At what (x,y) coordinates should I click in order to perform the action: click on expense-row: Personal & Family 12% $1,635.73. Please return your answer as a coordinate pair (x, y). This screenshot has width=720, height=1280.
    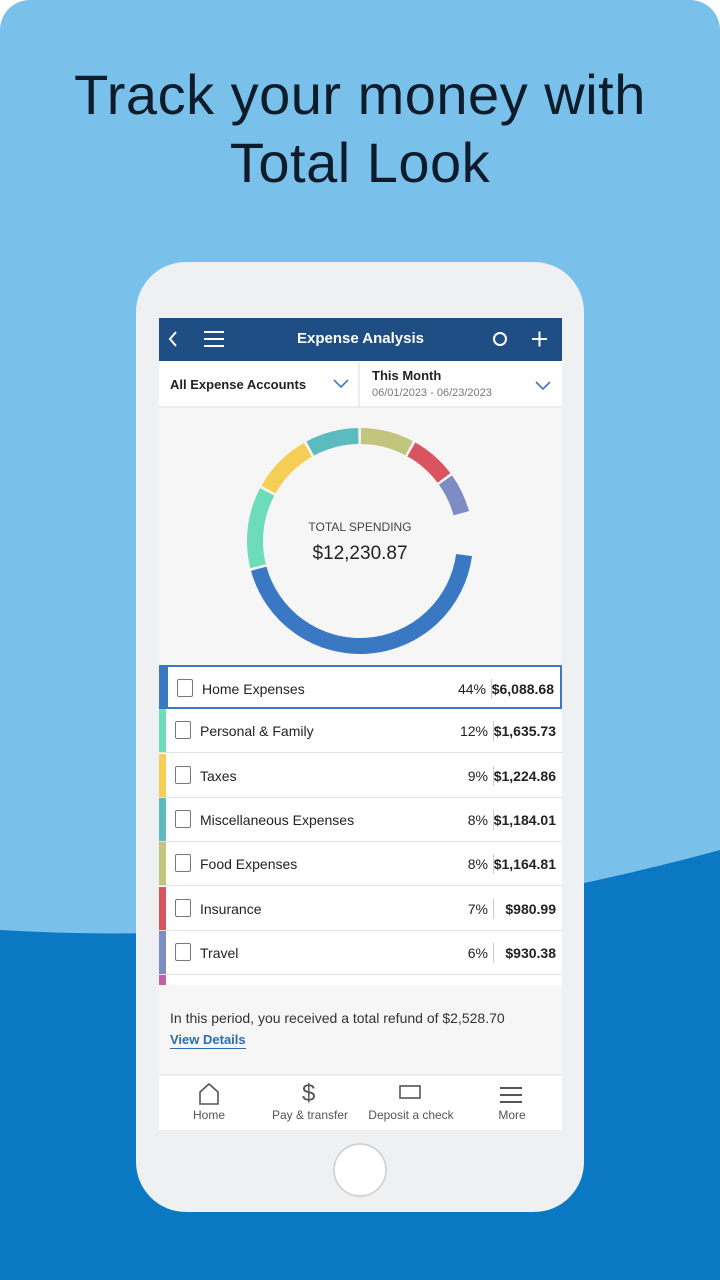
    Looking at the image, I should click on (360, 731).